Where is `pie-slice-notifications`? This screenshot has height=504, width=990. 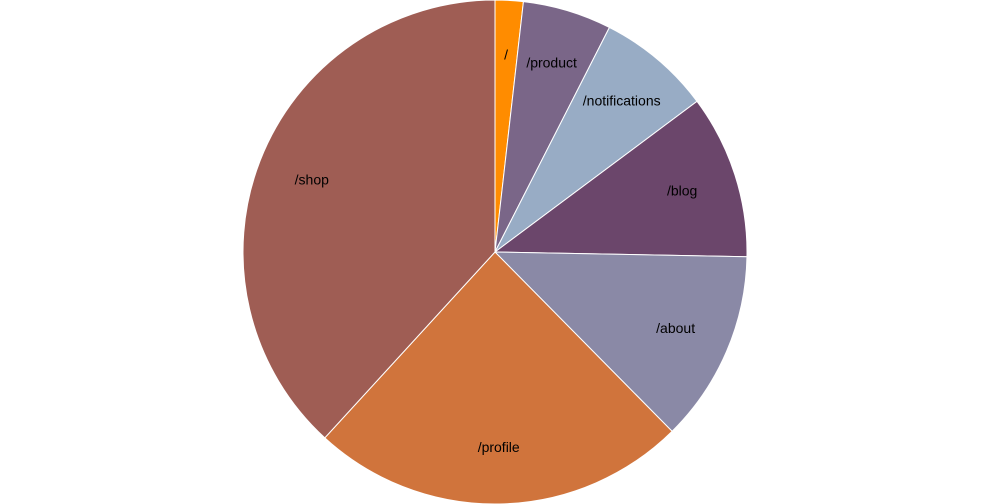 pie-slice-notifications is located at coordinates (596, 139).